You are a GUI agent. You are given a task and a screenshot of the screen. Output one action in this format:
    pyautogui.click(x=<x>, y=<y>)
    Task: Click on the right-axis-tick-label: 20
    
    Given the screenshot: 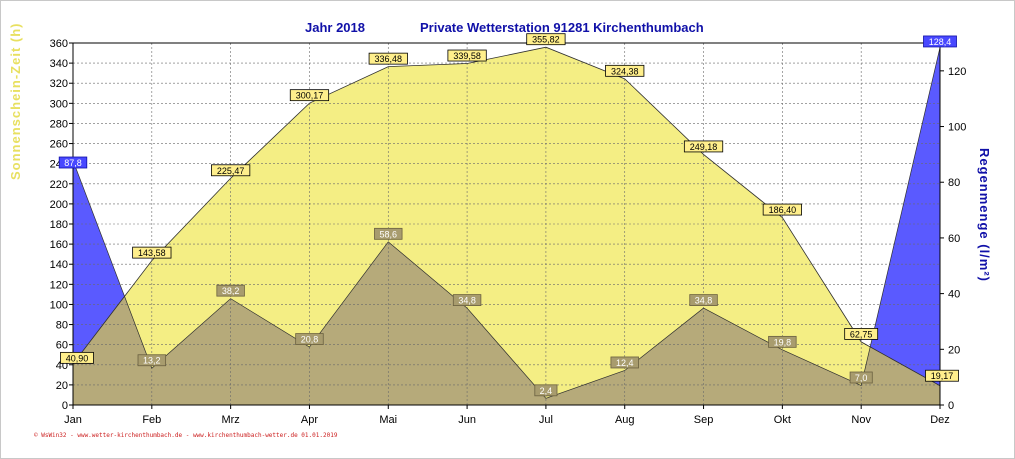 What is the action you would take?
    pyautogui.click(x=954, y=350)
    